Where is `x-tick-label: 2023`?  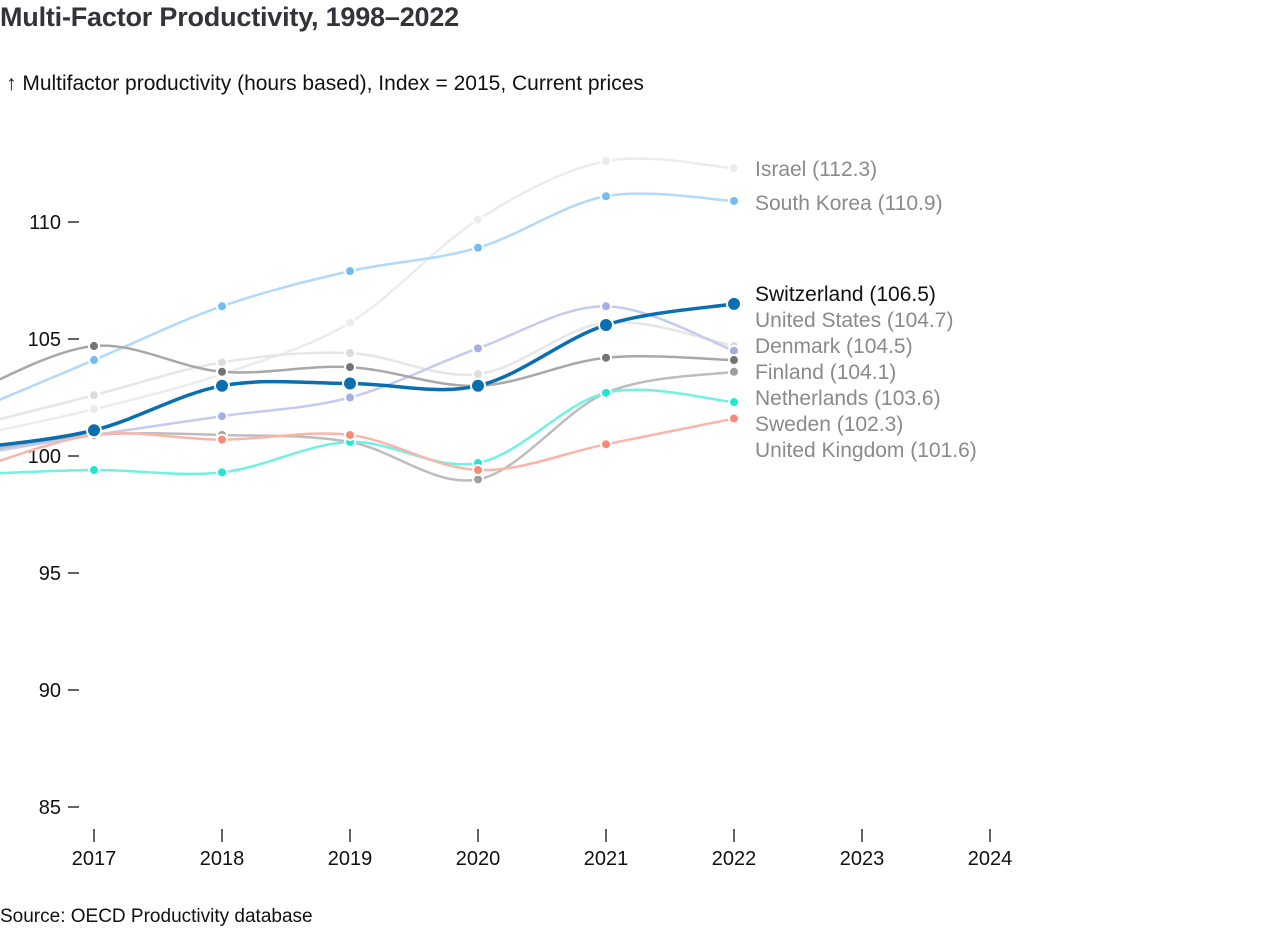 x-tick-label: 2023 is located at coordinates (862, 859).